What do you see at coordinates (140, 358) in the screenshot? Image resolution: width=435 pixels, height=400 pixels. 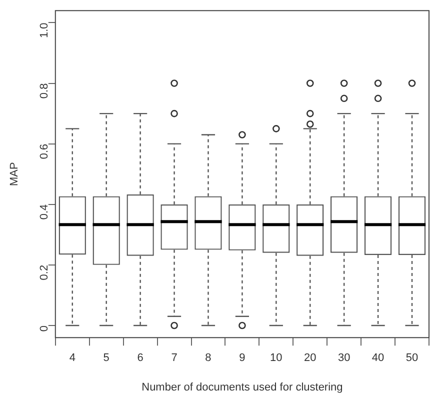 I see `x-tick-label: 6` at bounding box center [140, 358].